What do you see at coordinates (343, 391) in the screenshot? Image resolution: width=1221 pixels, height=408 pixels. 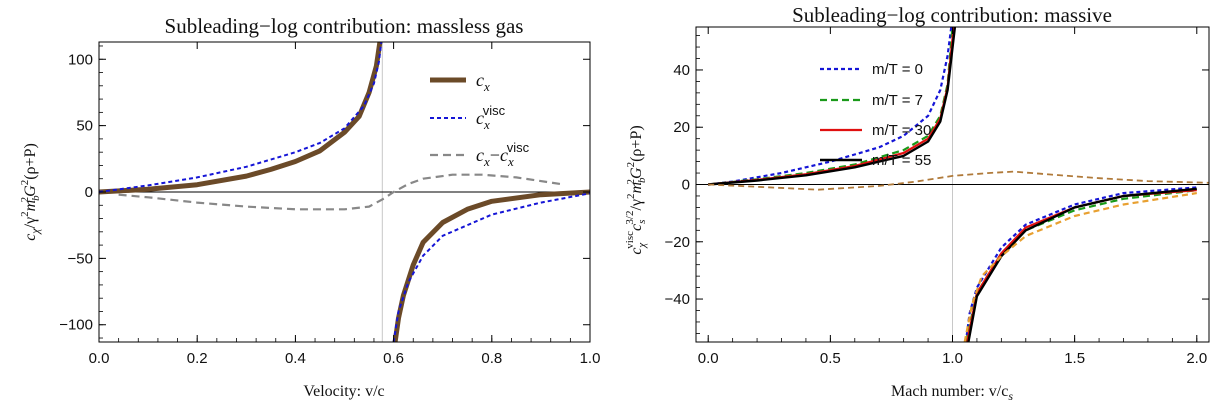 I see `left-xlabel: Velocity: v/c` at bounding box center [343, 391].